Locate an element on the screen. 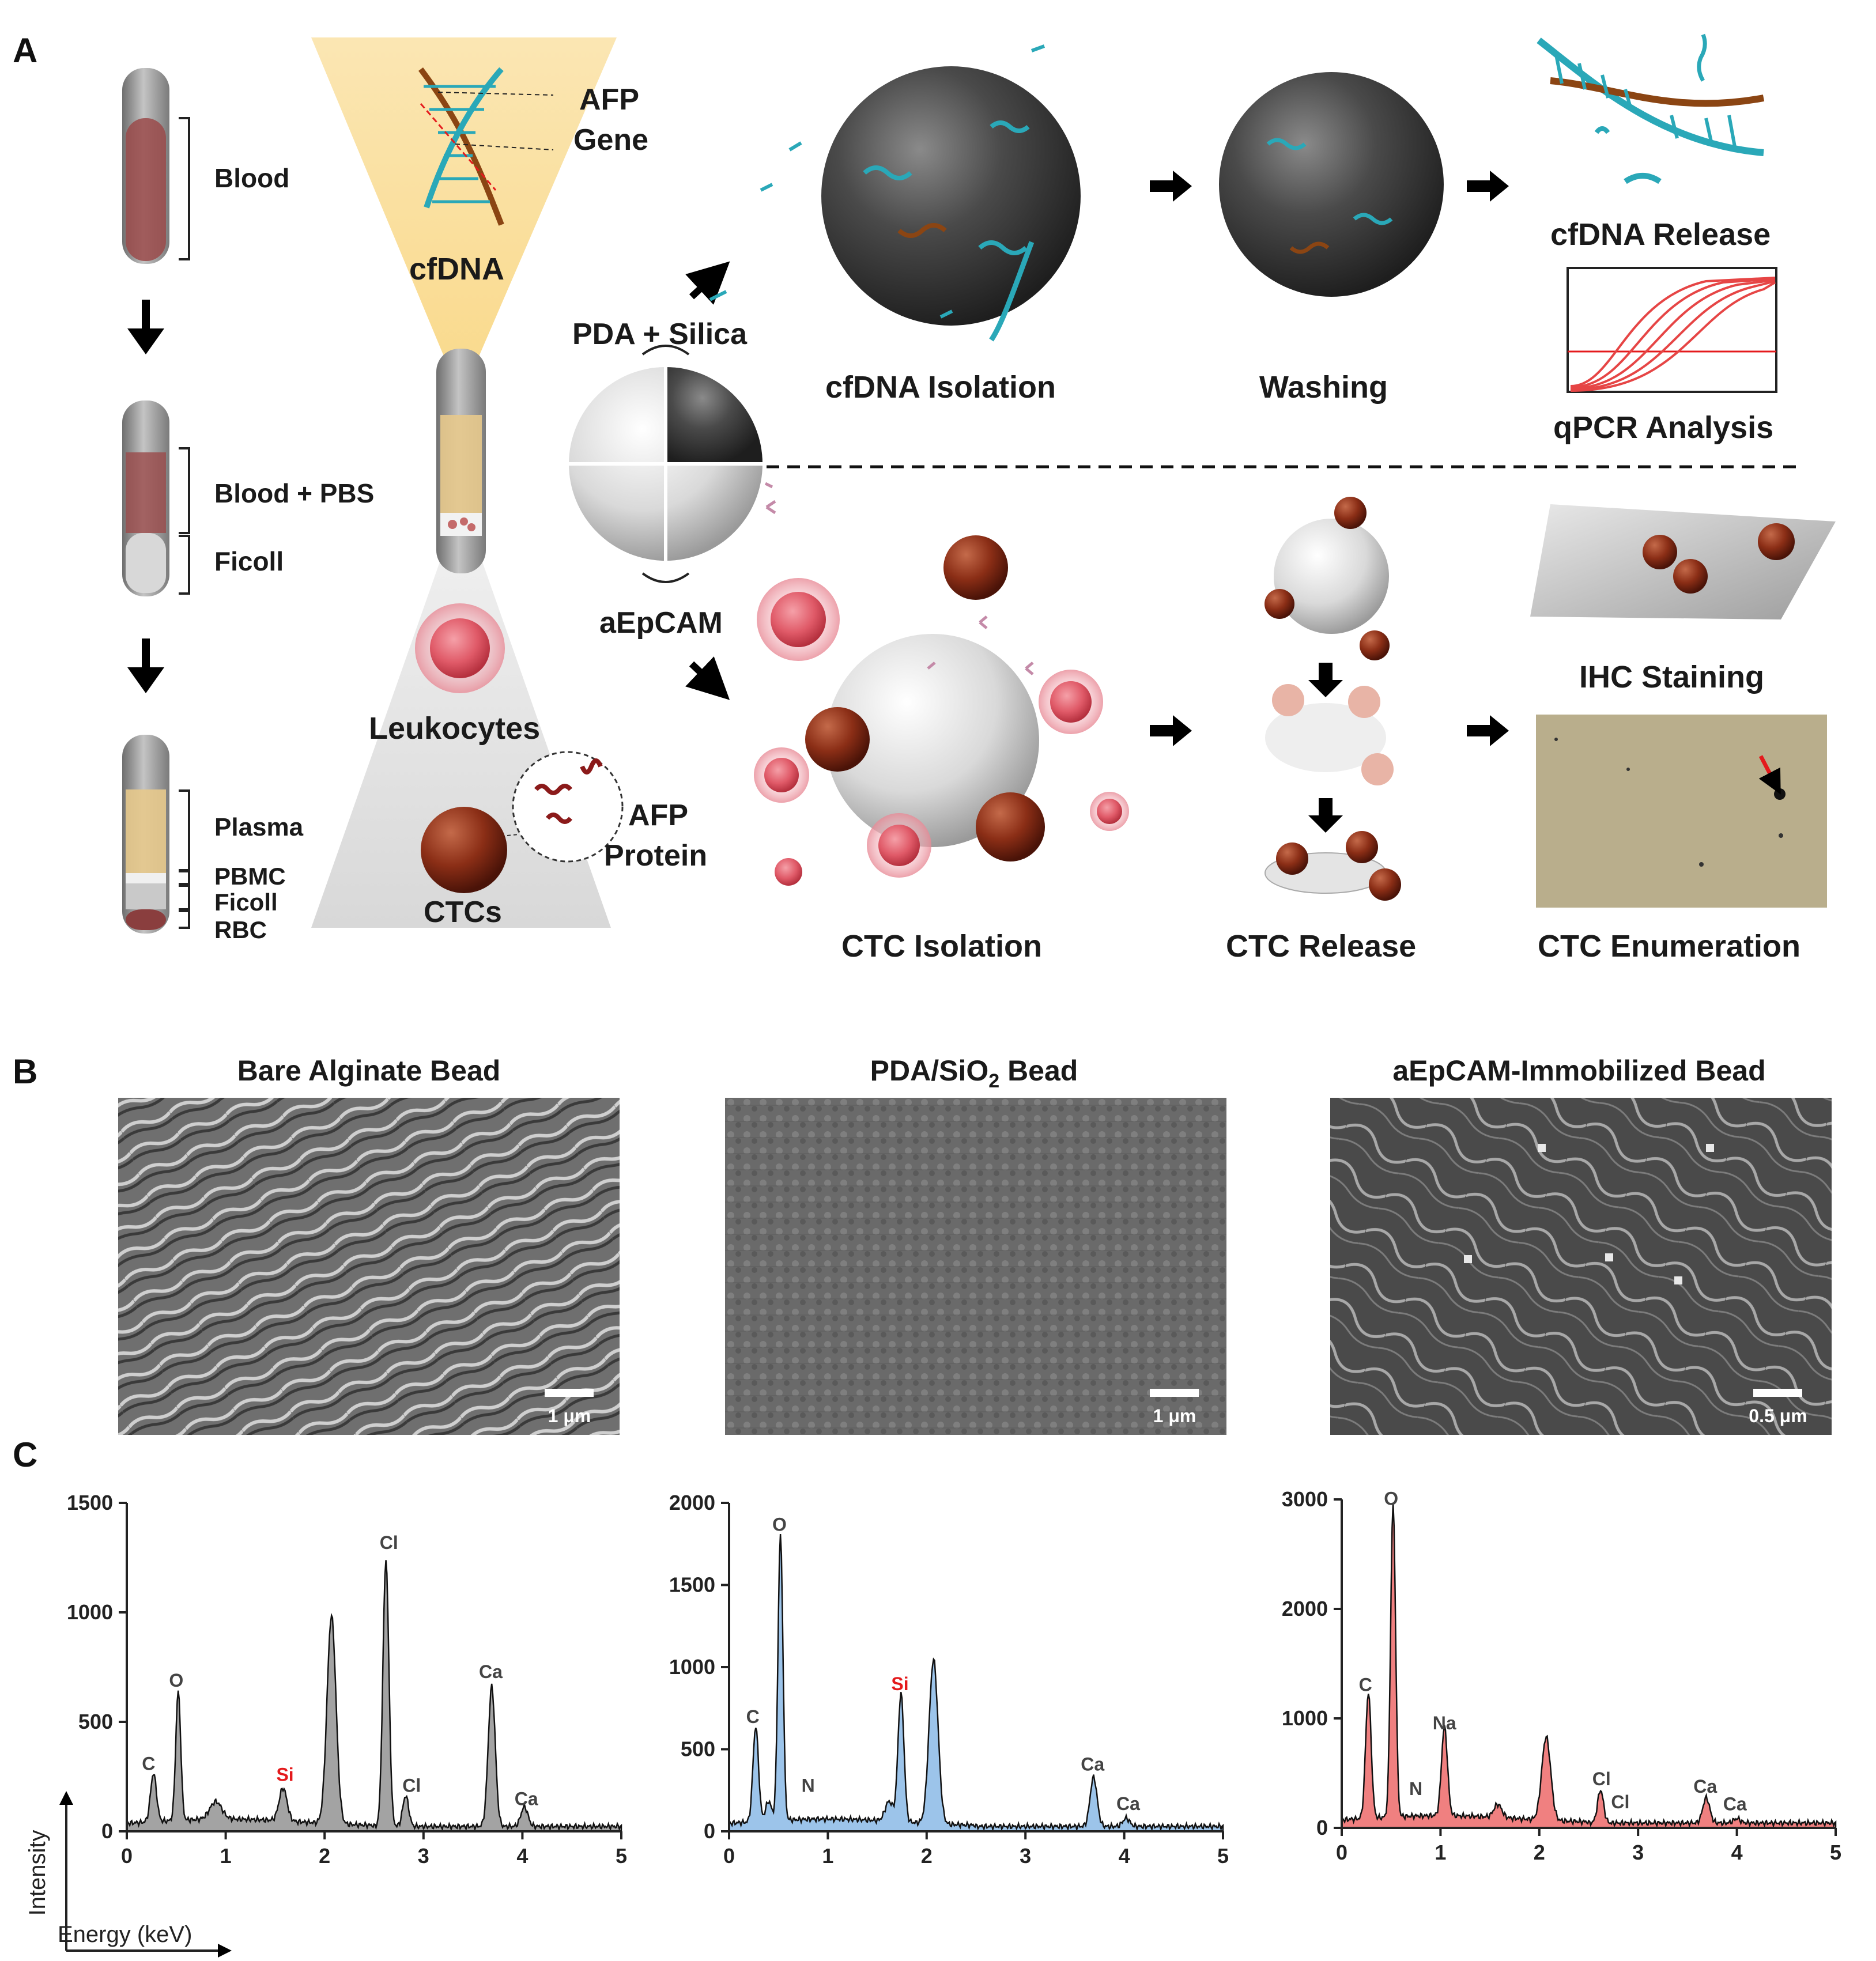  y-tick-label: 1500 is located at coordinates (692, 1585).